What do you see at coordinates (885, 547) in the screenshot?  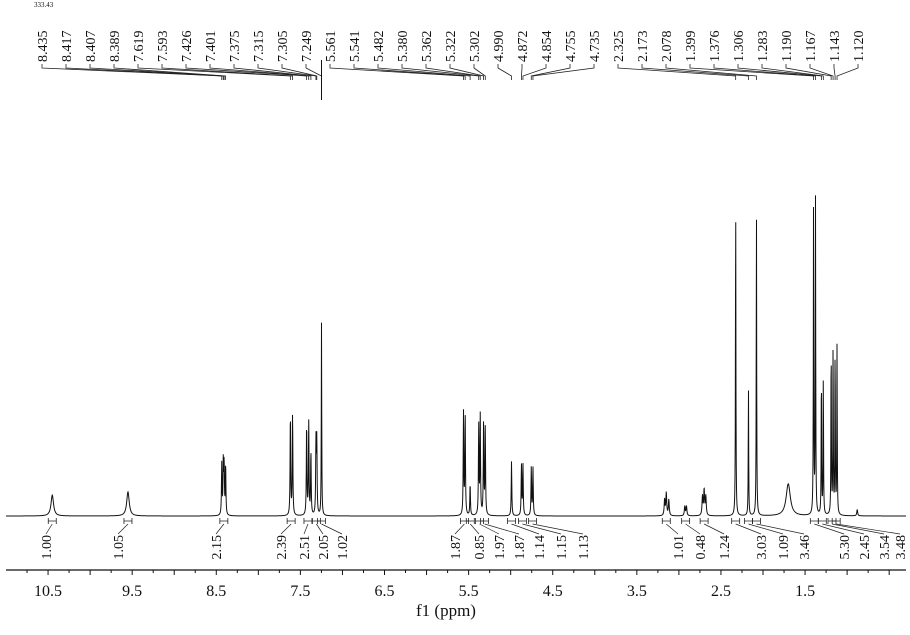 I see `integral-label: 3.54` at bounding box center [885, 547].